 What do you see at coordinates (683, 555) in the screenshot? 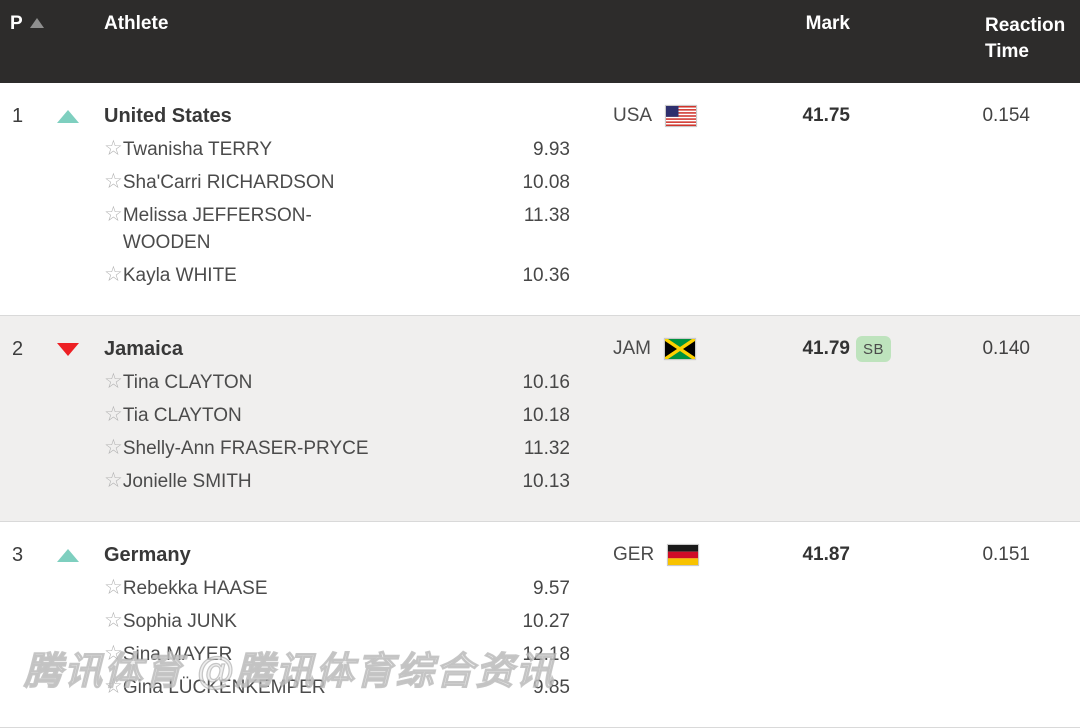
I see `germany-flag-icon` at bounding box center [683, 555].